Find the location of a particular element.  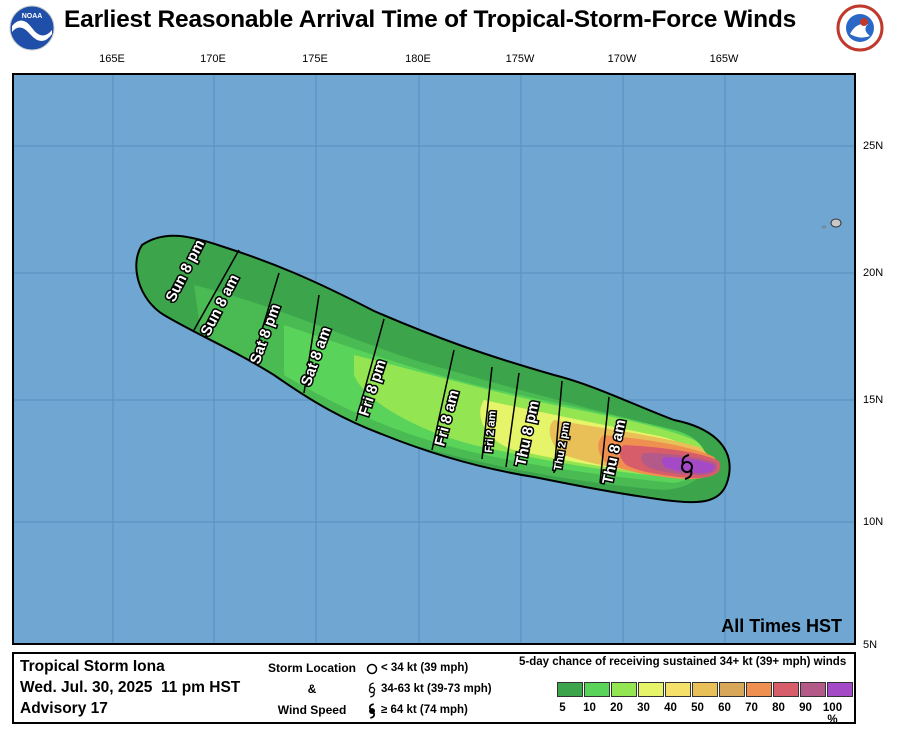

svg-text: NOAA is located at coordinates (32, 16).